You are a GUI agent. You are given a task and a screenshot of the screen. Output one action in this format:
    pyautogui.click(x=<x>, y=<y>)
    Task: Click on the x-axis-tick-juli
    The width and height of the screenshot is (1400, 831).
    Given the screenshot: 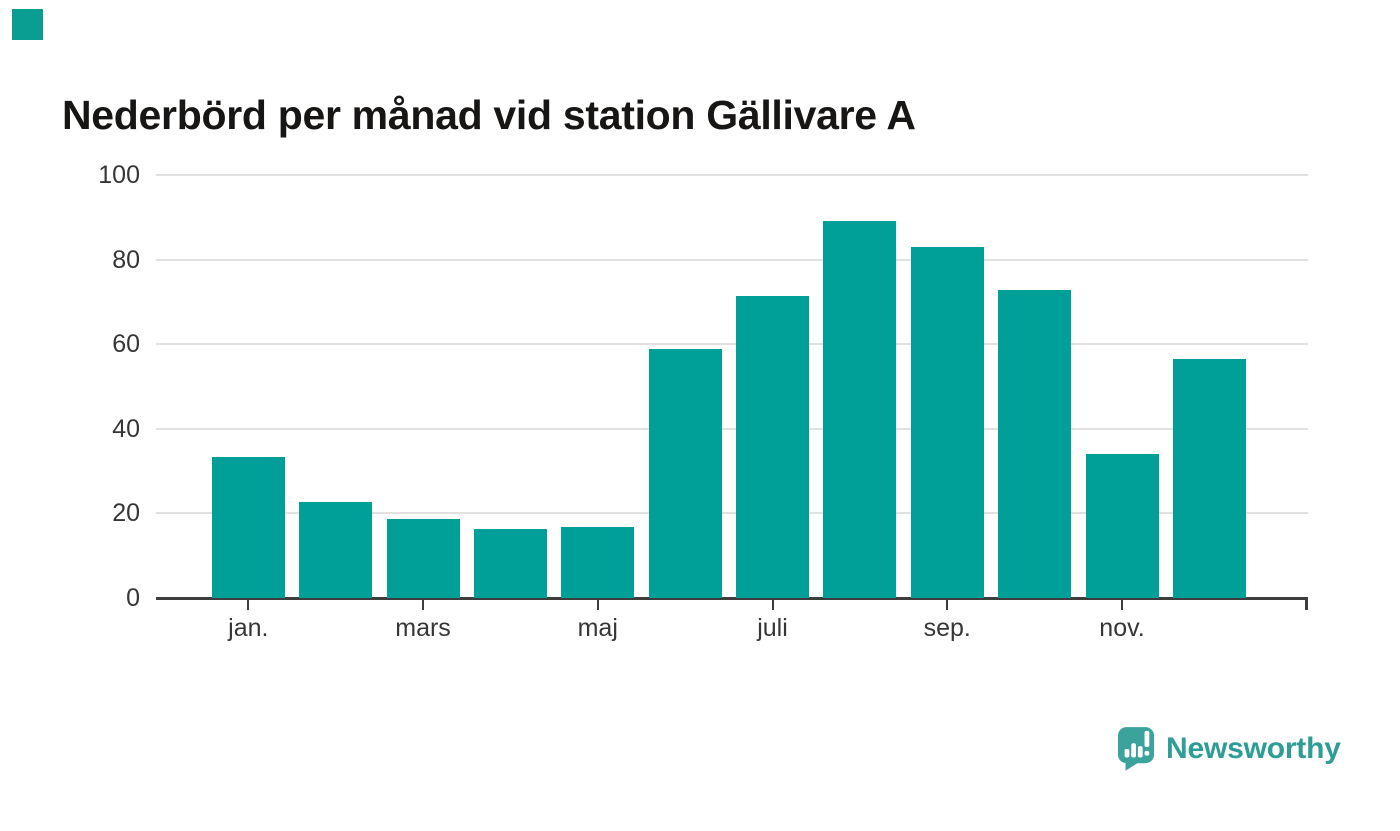 What is the action you would take?
    pyautogui.click(x=772, y=604)
    